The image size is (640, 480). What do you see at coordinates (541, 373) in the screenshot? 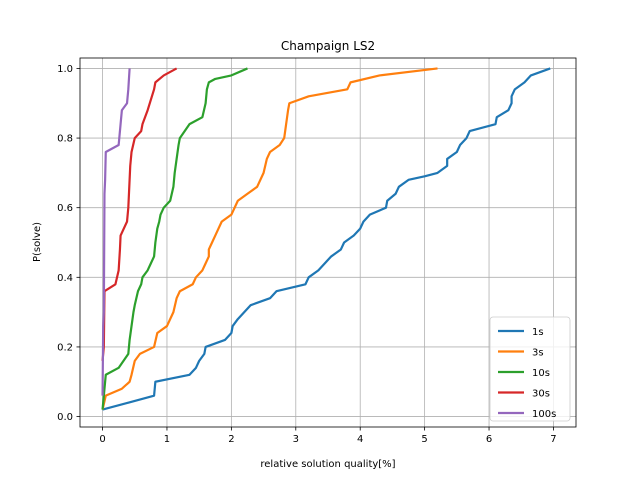
I see `legend-label-10s: 10s` at bounding box center [541, 373].